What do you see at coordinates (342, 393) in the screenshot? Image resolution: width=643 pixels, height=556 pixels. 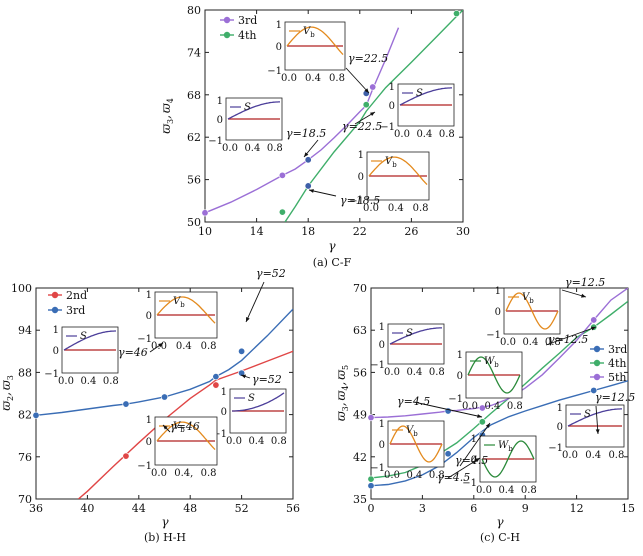 I see `y-axis-label-text: ϖ3,ϖ4,ϖ5` at bounding box center [342, 393].